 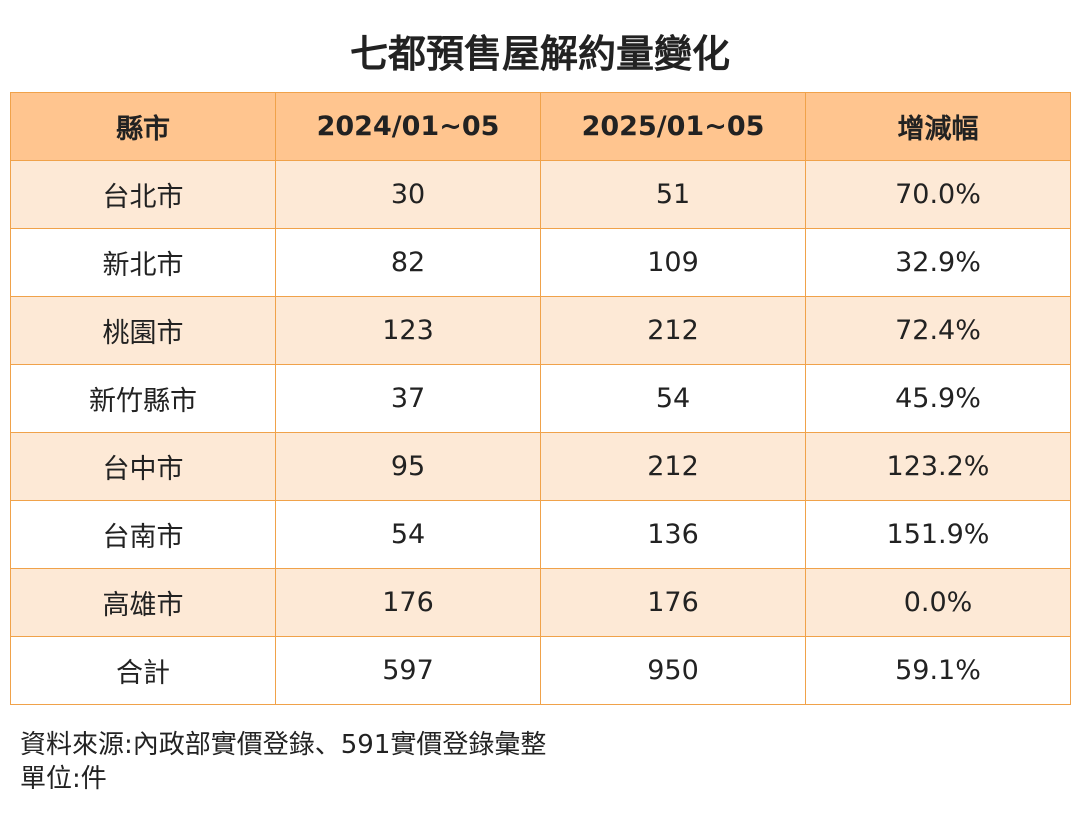 I want to click on cell-city: 台中市, so click(x=143, y=466).